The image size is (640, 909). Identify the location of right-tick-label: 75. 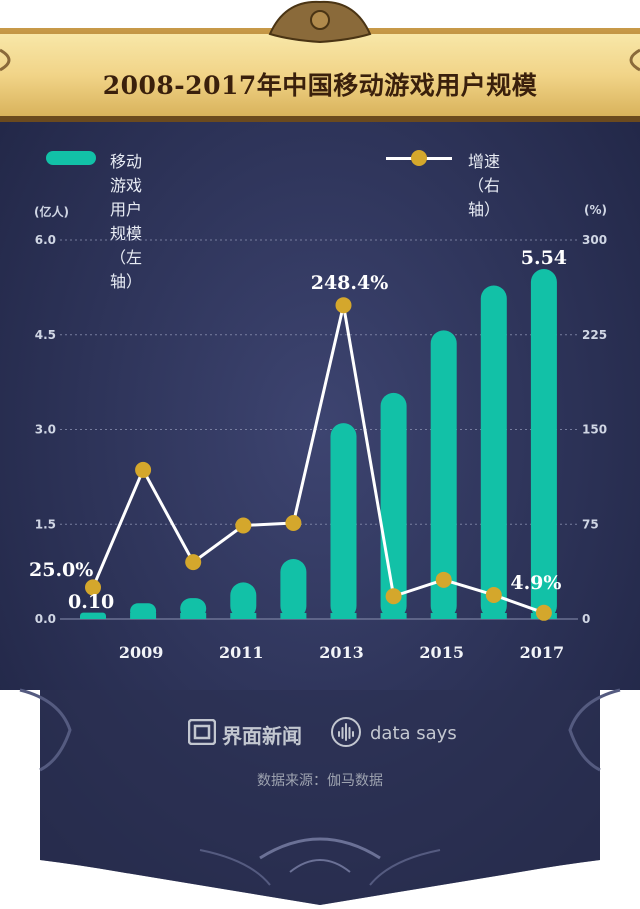
(590, 524).